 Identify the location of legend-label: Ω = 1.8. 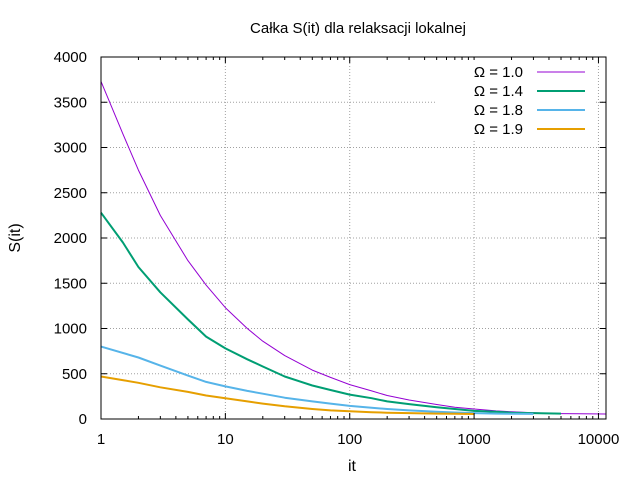
(498, 110).